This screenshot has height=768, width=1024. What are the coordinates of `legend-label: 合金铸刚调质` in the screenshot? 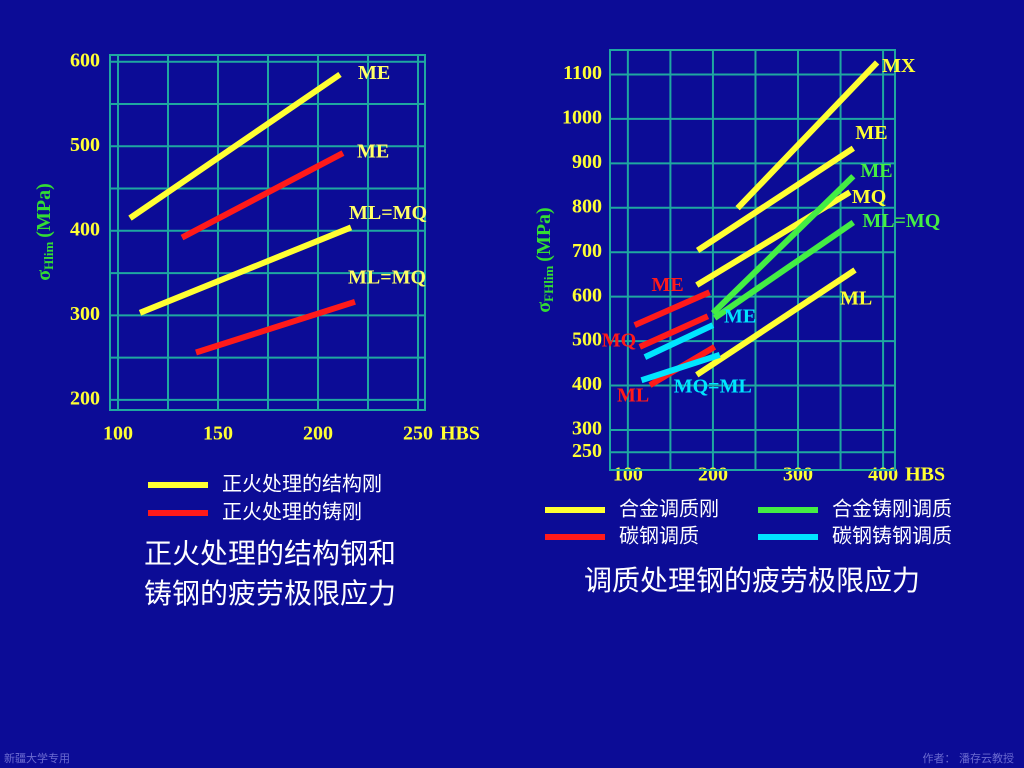 It's located at (892, 509).